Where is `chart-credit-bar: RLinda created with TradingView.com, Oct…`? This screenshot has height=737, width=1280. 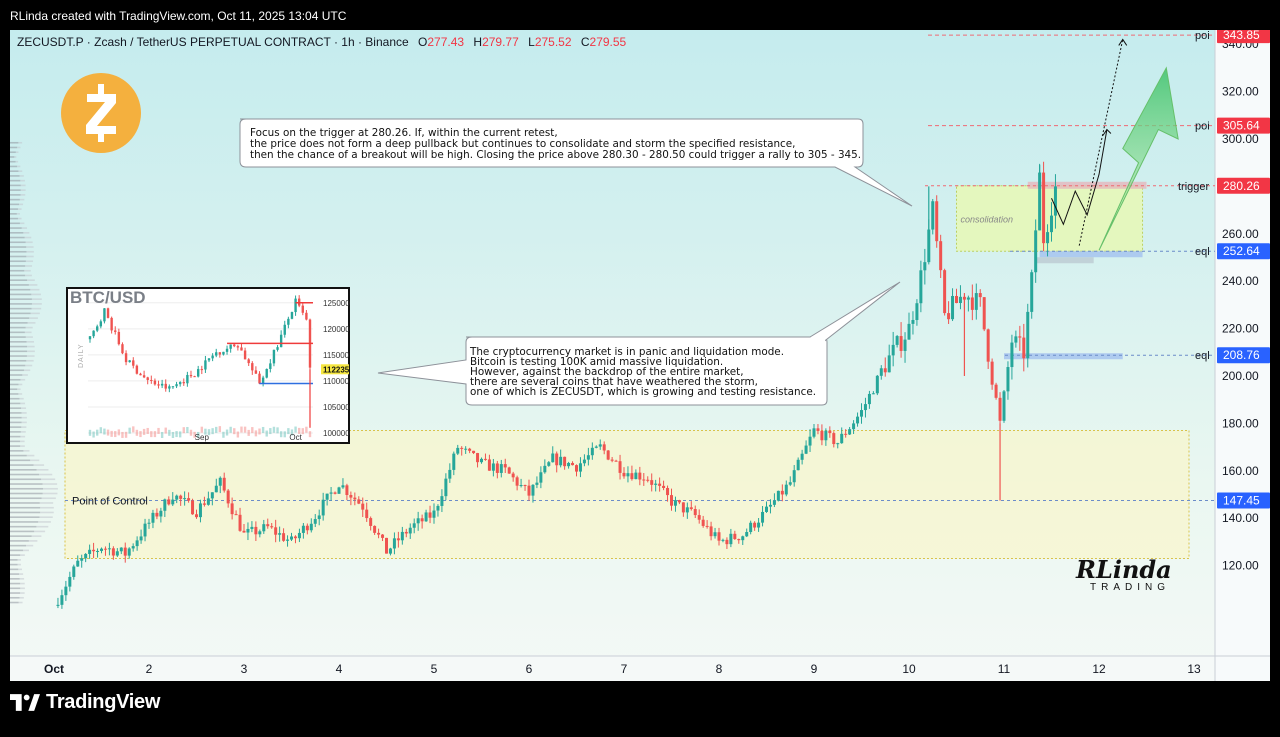 chart-credit-bar: RLinda created with TradingView.com, Oct… is located at coordinates (640, 15).